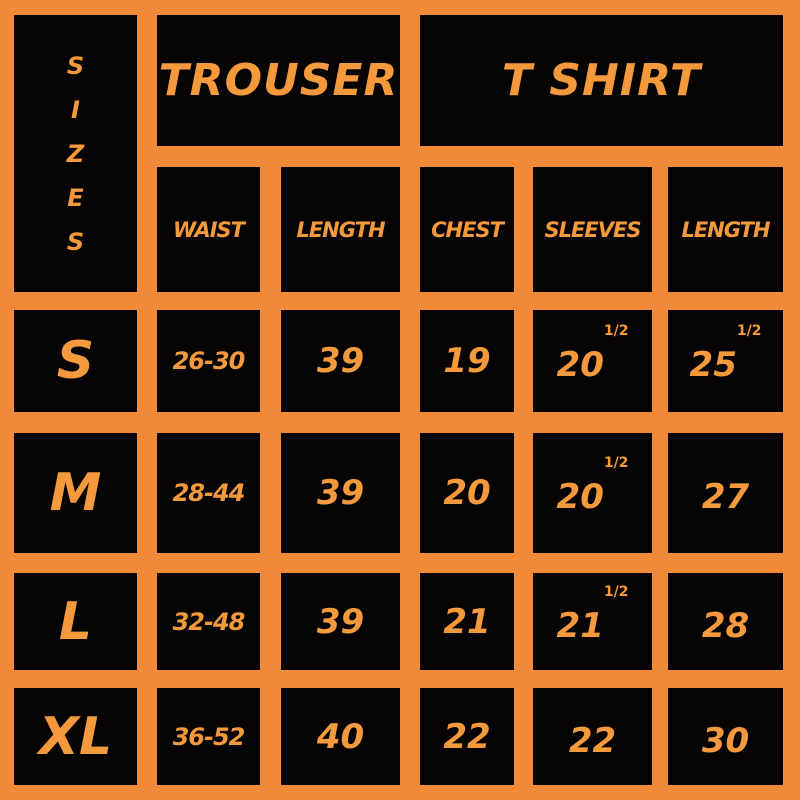 This screenshot has width=800, height=800. What do you see at coordinates (75, 493) in the screenshot?
I see `size-label: M` at bounding box center [75, 493].